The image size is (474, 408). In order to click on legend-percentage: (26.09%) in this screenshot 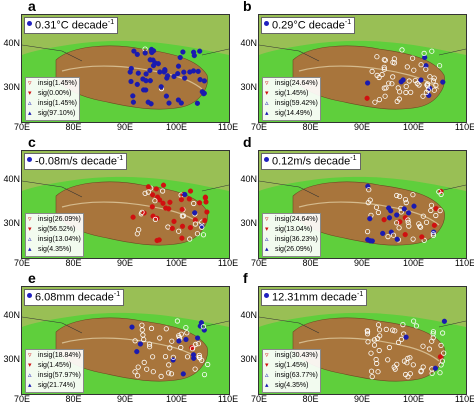, I will do `click(298, 249)`.